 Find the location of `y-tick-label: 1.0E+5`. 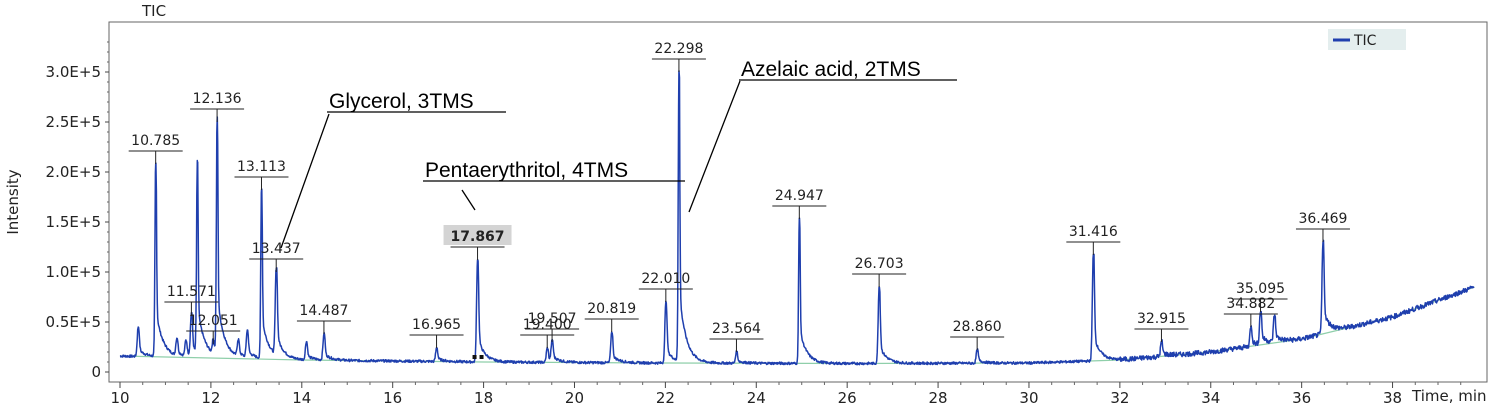

y-tick-label: 1.0E+5 is located at coordinates (73, 272).